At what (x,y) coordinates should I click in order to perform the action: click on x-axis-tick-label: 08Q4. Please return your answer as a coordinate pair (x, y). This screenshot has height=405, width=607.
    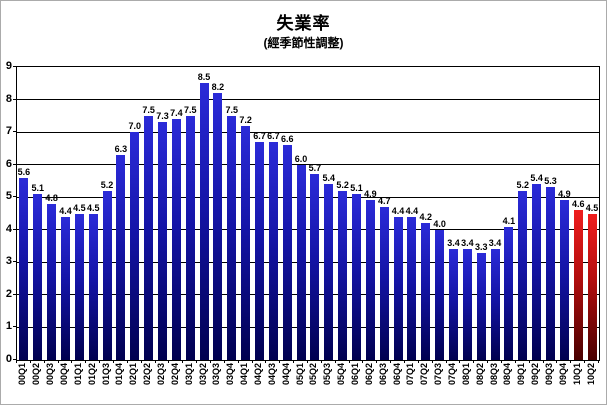
    Looking at the image, I should click on (507, 383).